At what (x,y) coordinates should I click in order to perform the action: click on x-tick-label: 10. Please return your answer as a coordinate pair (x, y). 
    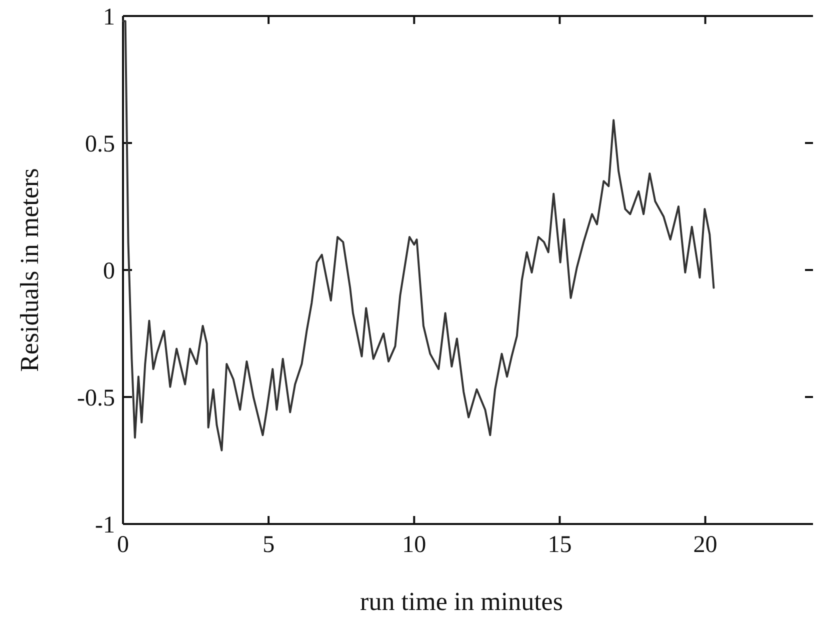
    Looking at the image, I should click on (414, 545).